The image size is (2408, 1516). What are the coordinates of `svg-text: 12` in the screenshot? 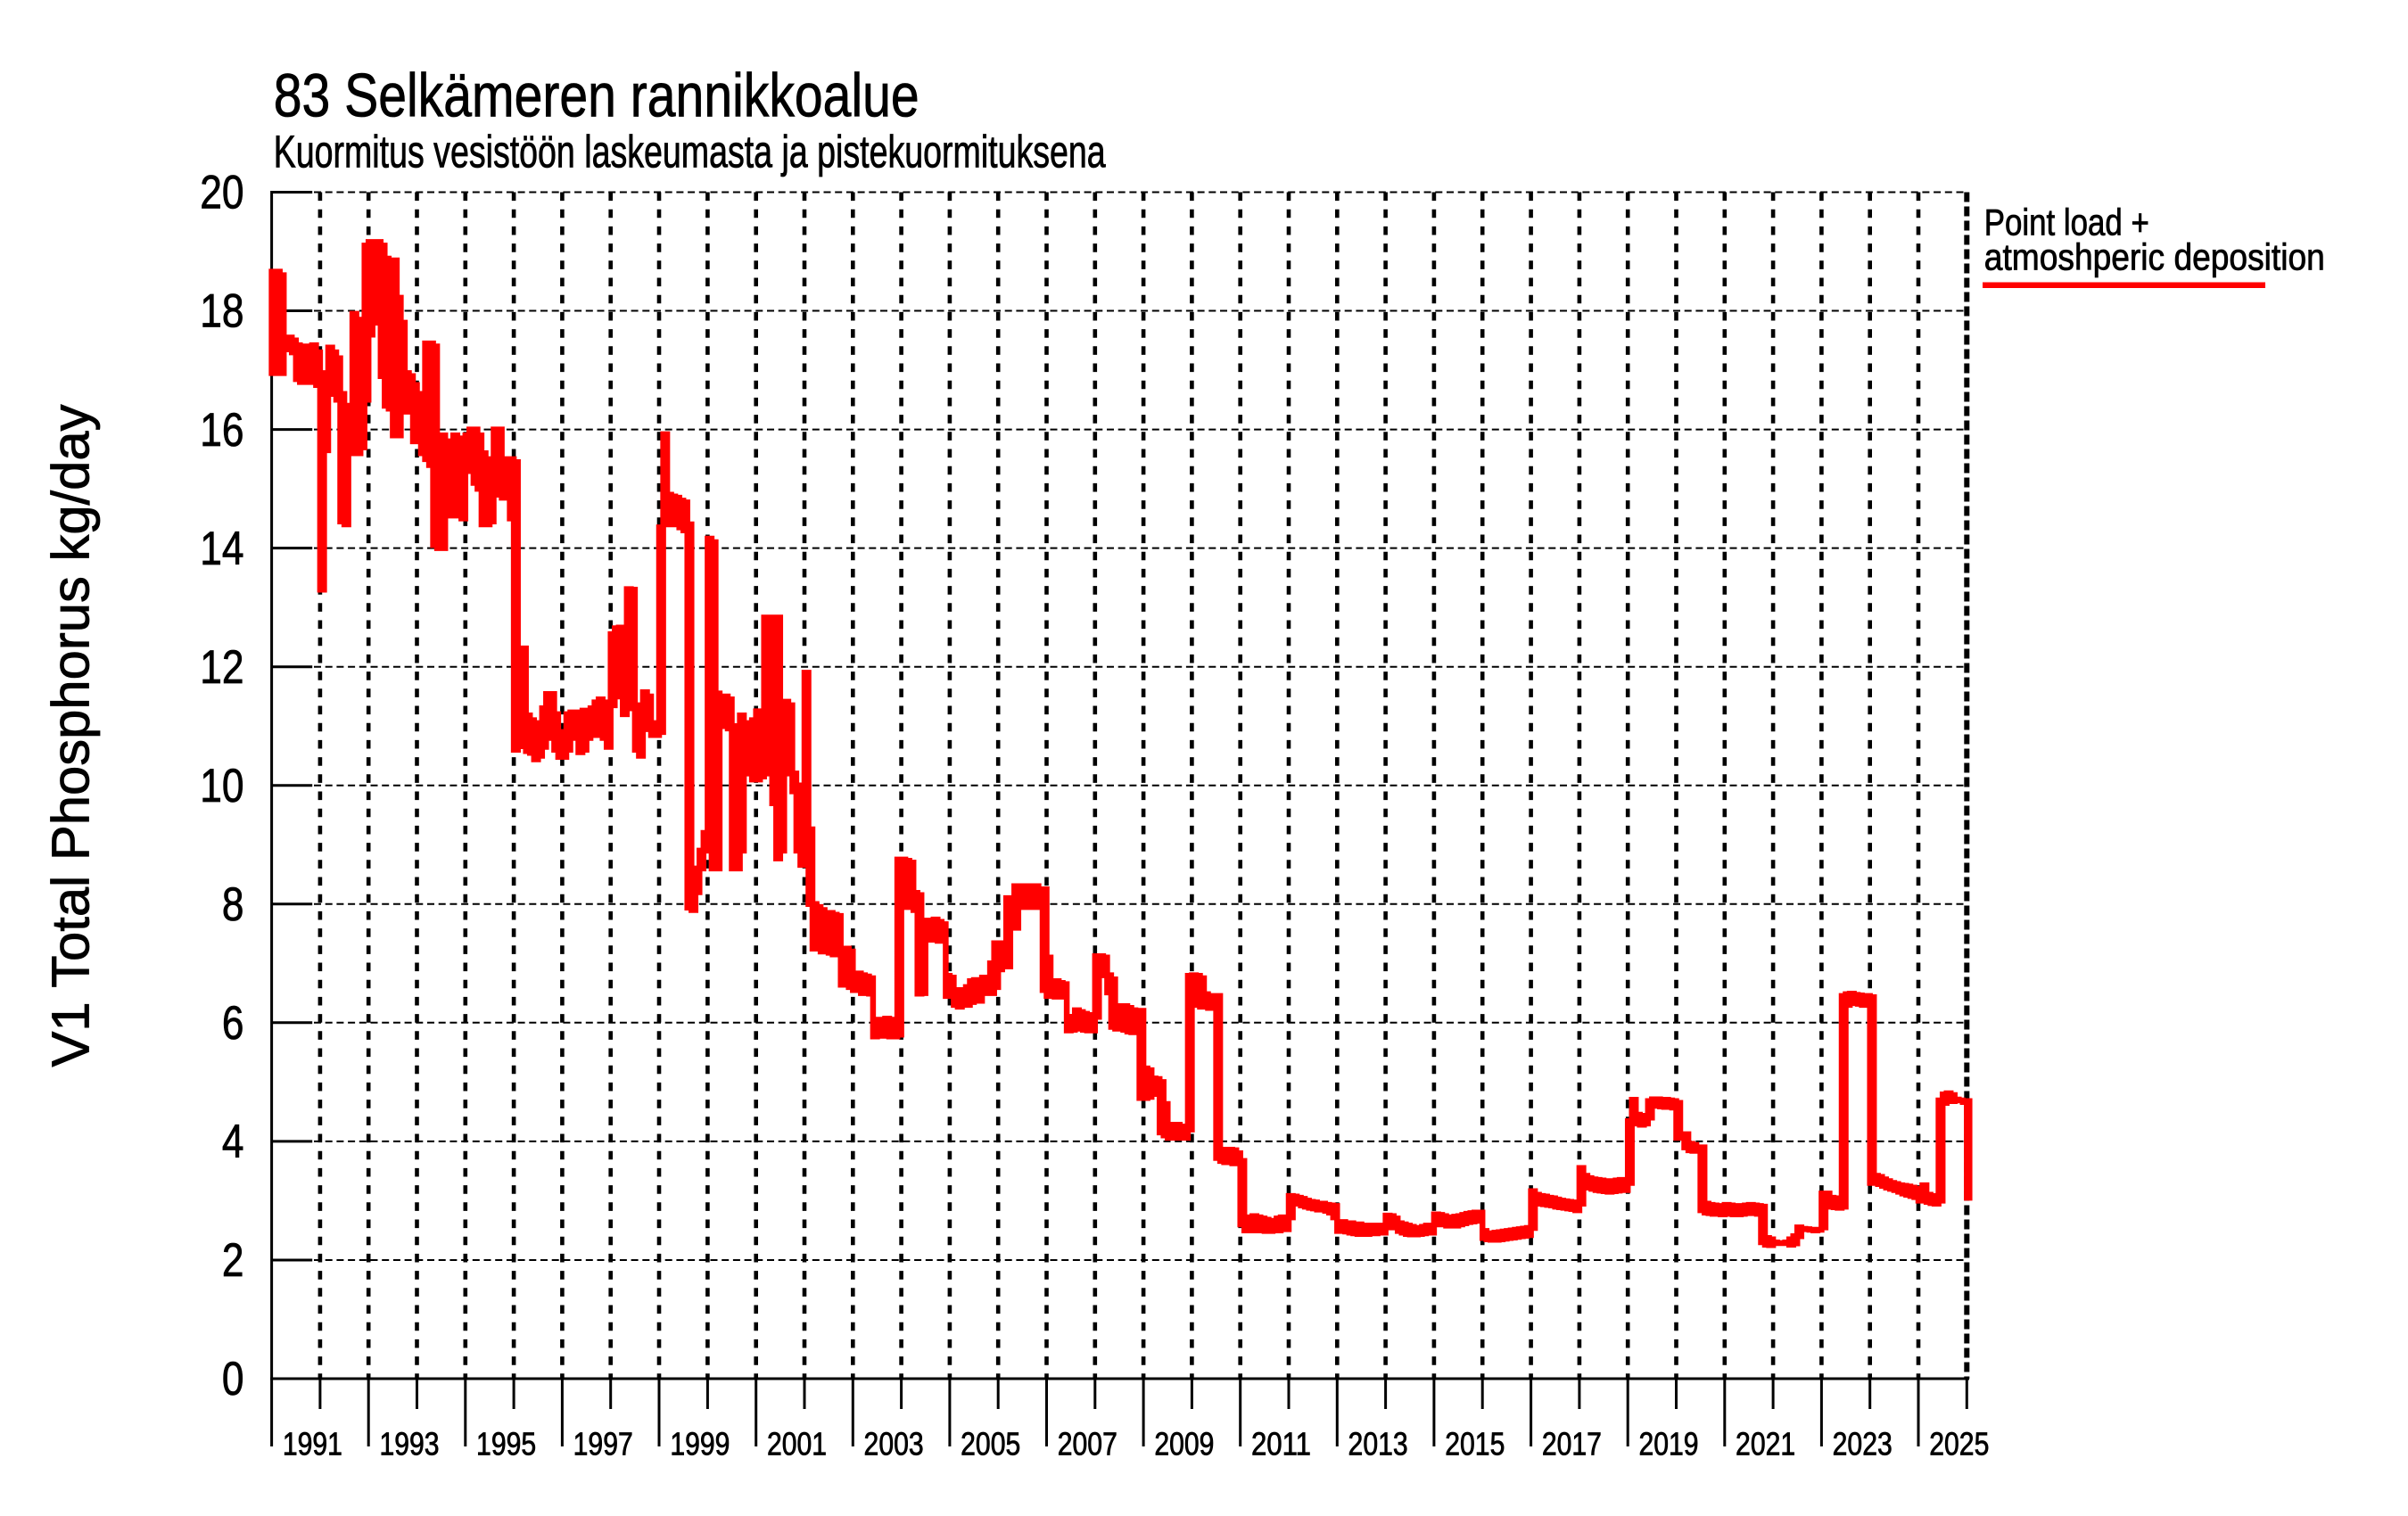 It's located at (221, 667).